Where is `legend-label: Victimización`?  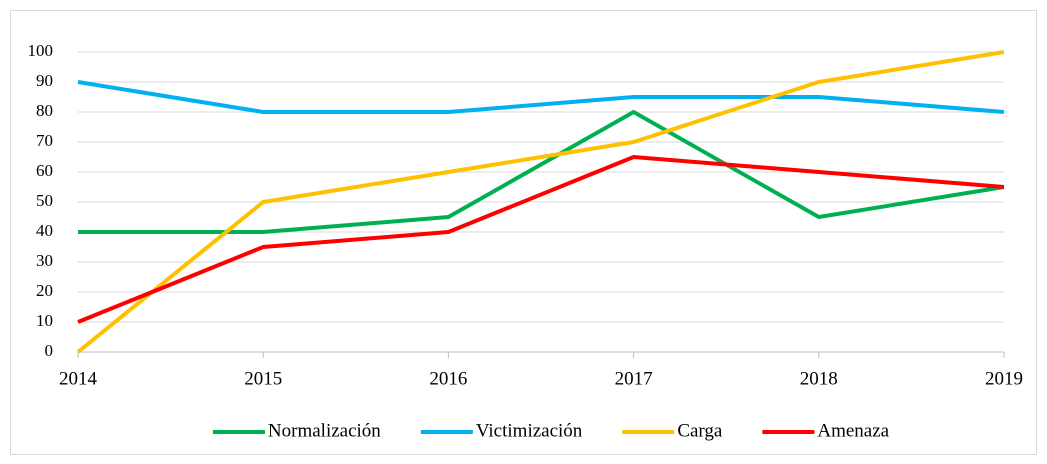
legend-label: Victimización is located at coordinates (529, 430).